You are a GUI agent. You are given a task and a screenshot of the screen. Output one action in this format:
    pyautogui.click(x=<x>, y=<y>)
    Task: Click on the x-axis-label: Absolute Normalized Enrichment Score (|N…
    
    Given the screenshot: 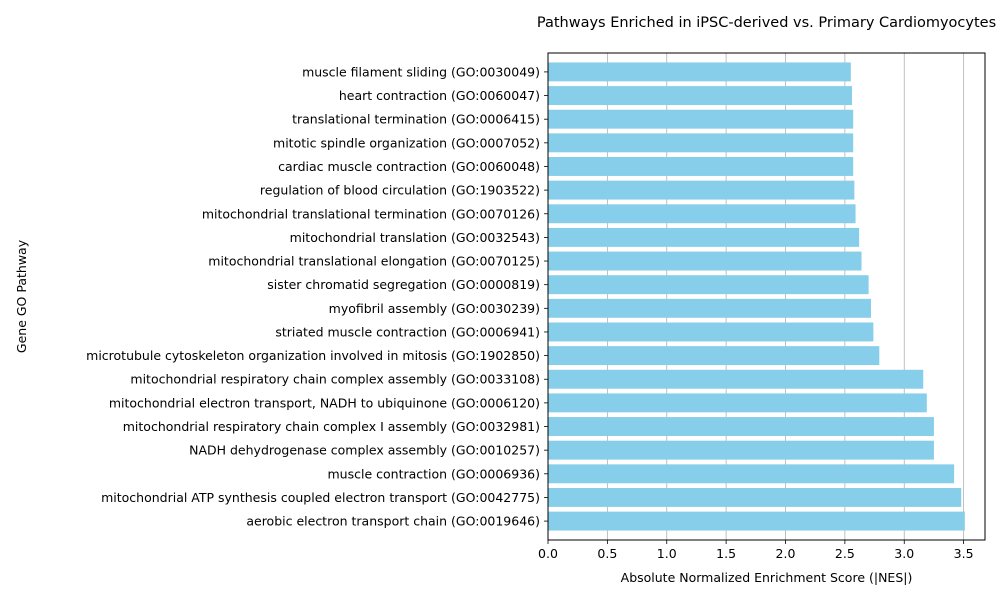 What is the action you would take?
    pyautogui.click(x=767, y=577)
    